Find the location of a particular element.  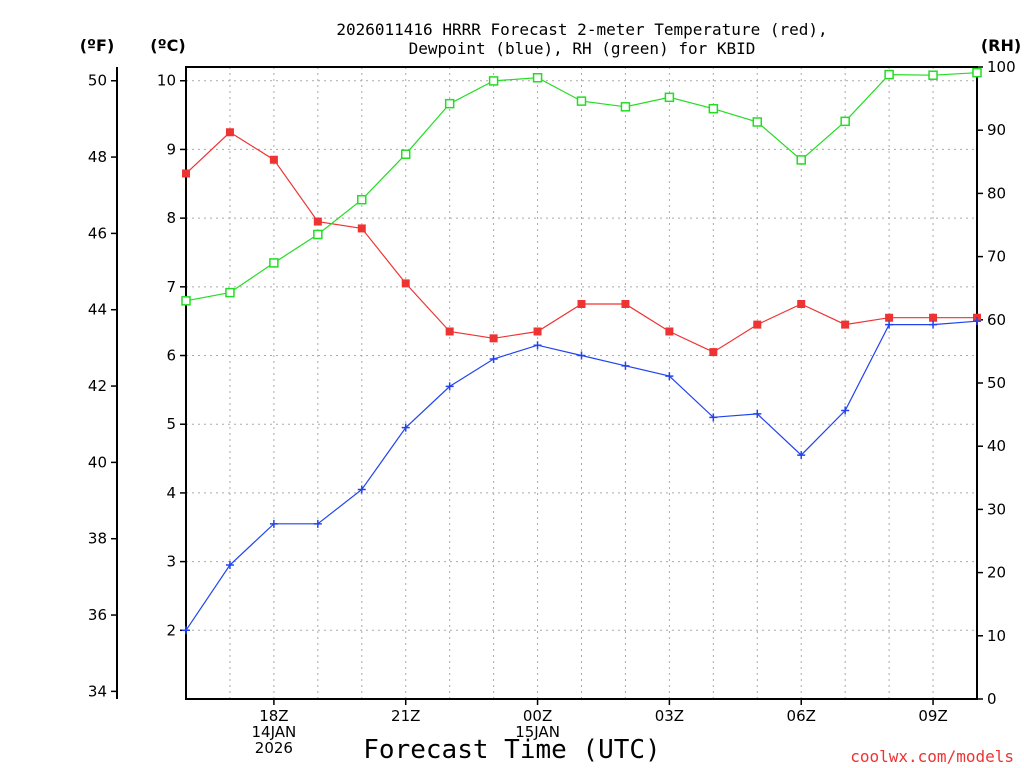

x-tick-label: 09Z is located at coordinates (932, 716).